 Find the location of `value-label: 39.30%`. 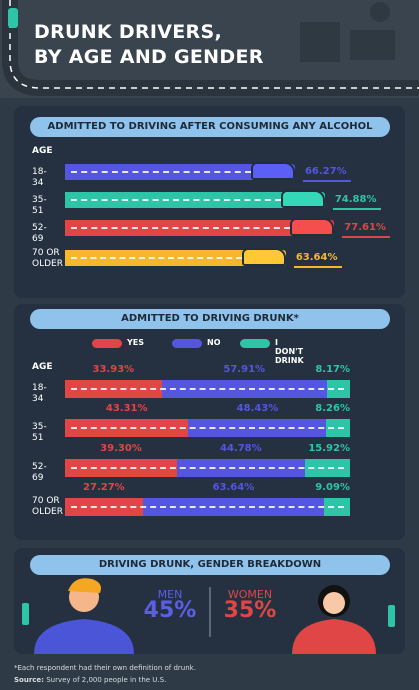

value-label: 39.30% is located at coordinates (121, 448).